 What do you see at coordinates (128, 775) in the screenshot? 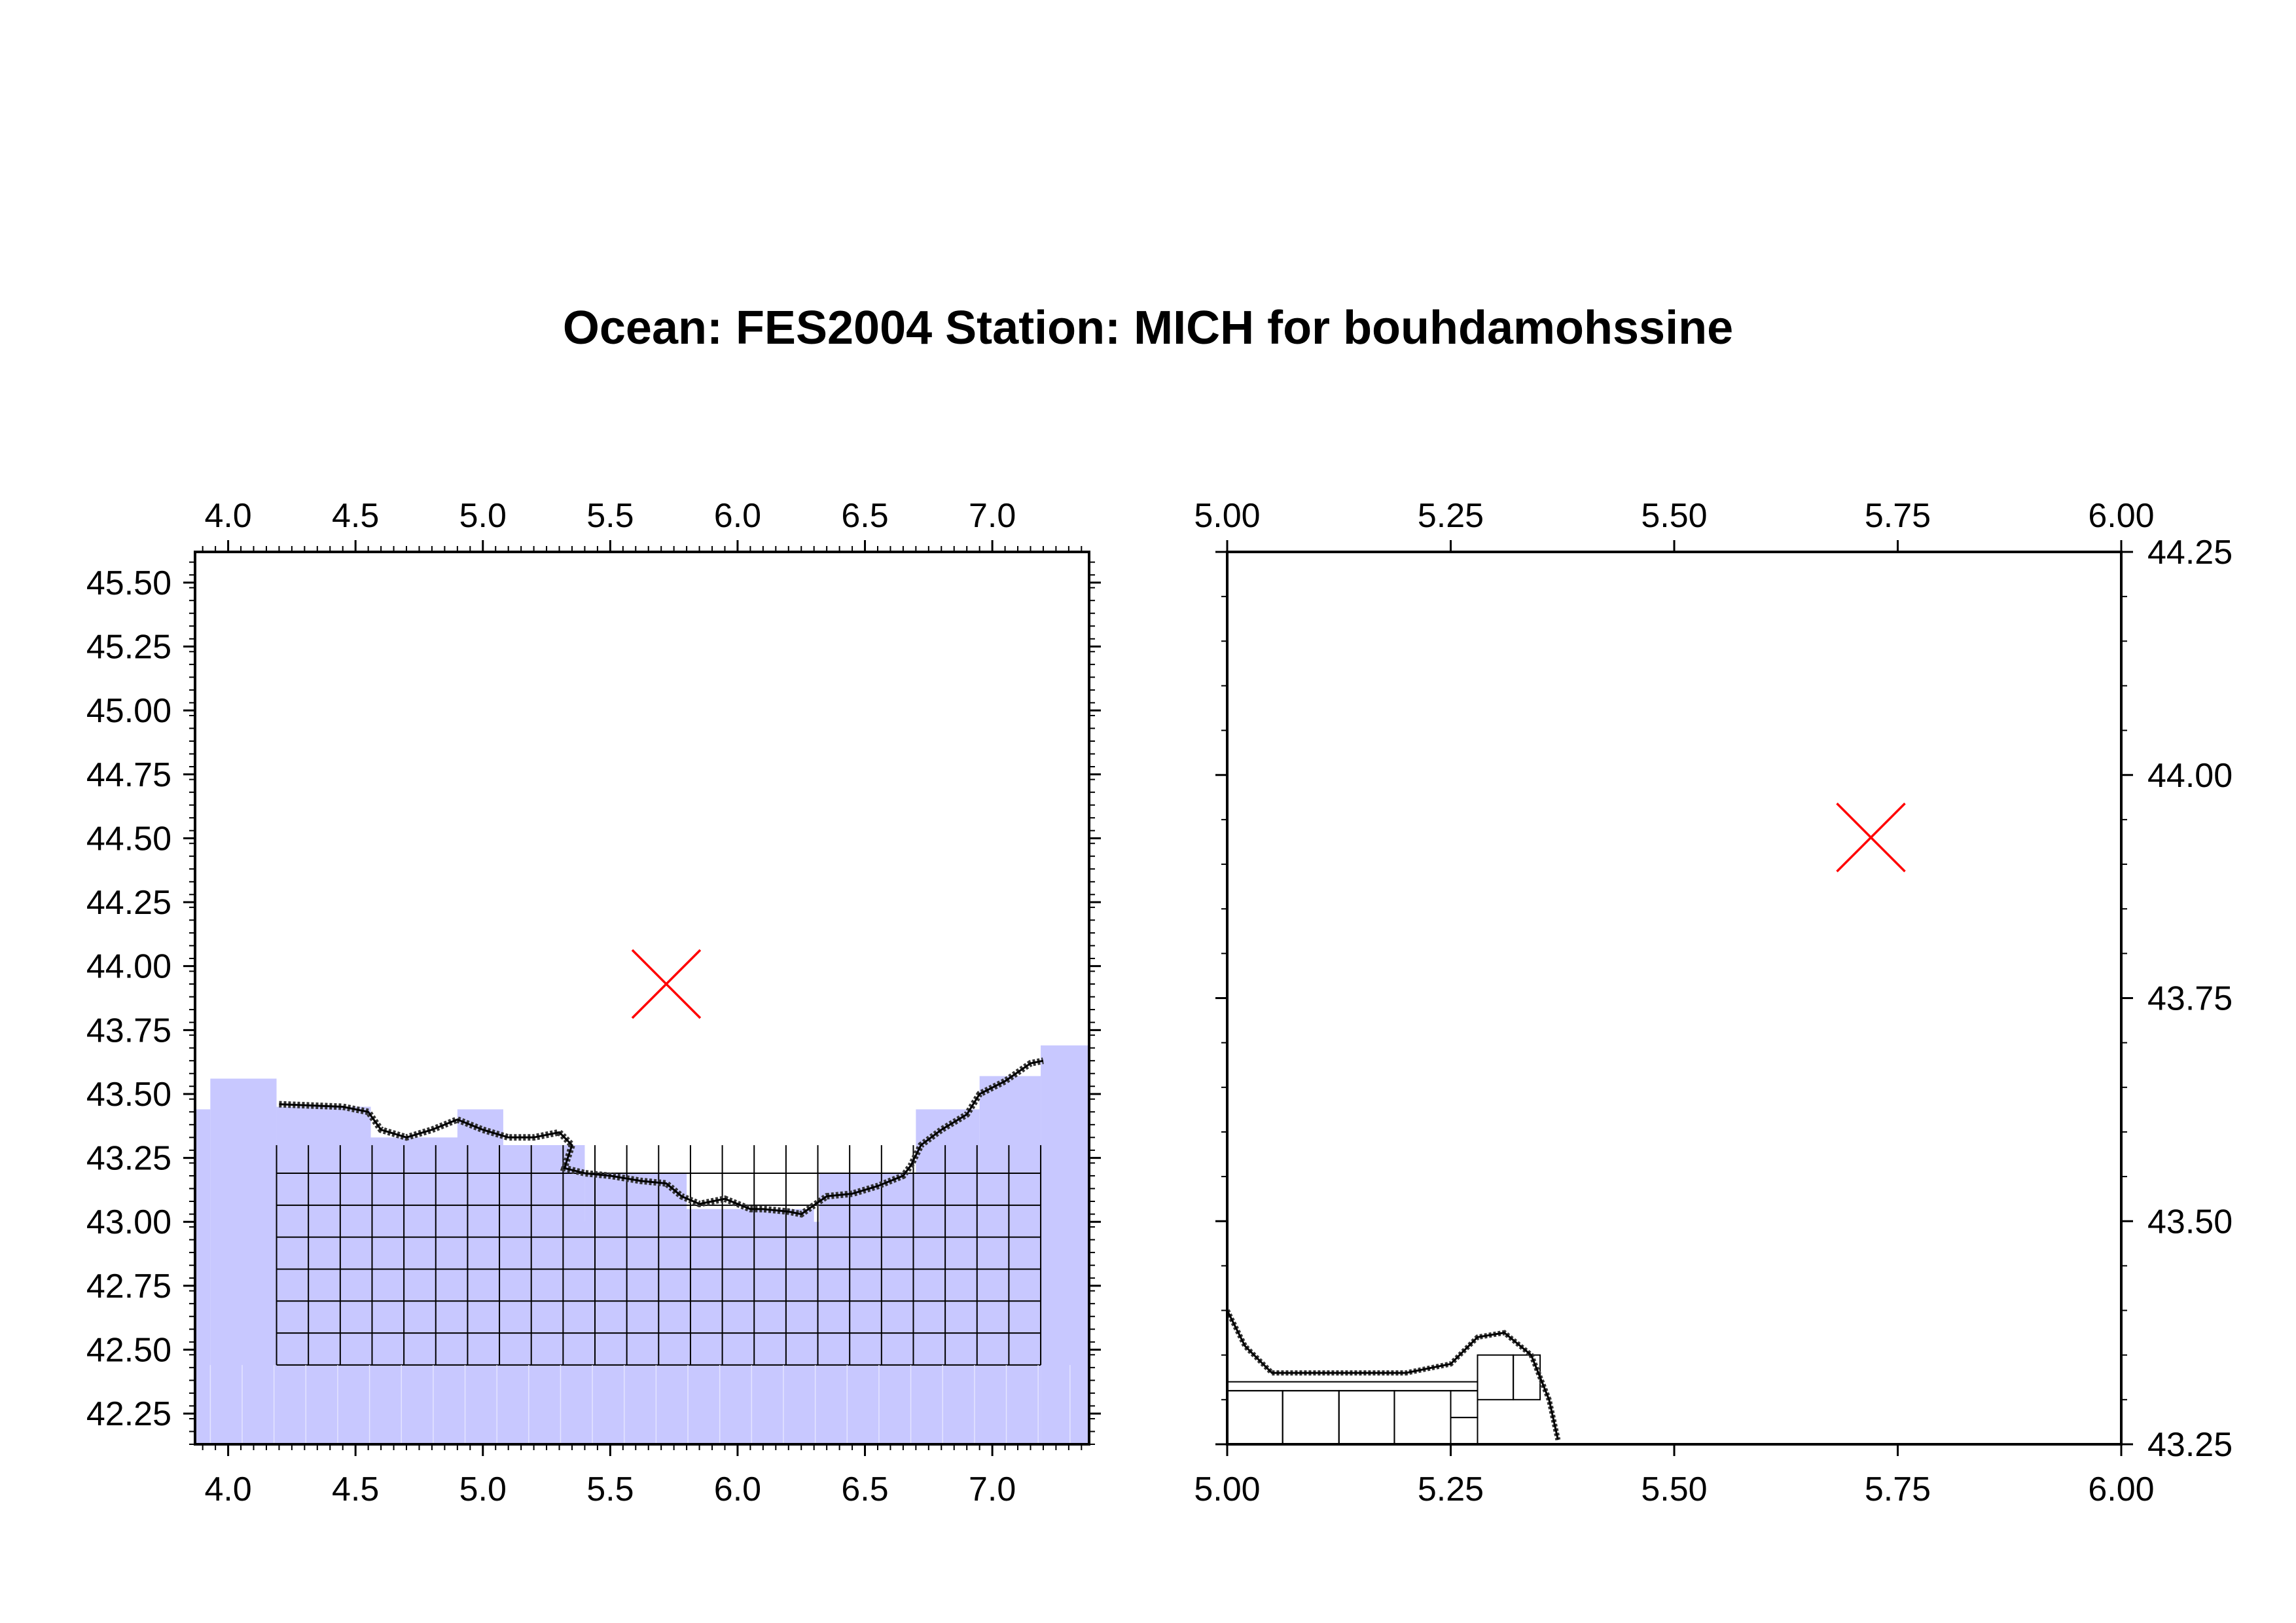
I see `y-tick-label: 44.75` at bounding box center [128, 775].